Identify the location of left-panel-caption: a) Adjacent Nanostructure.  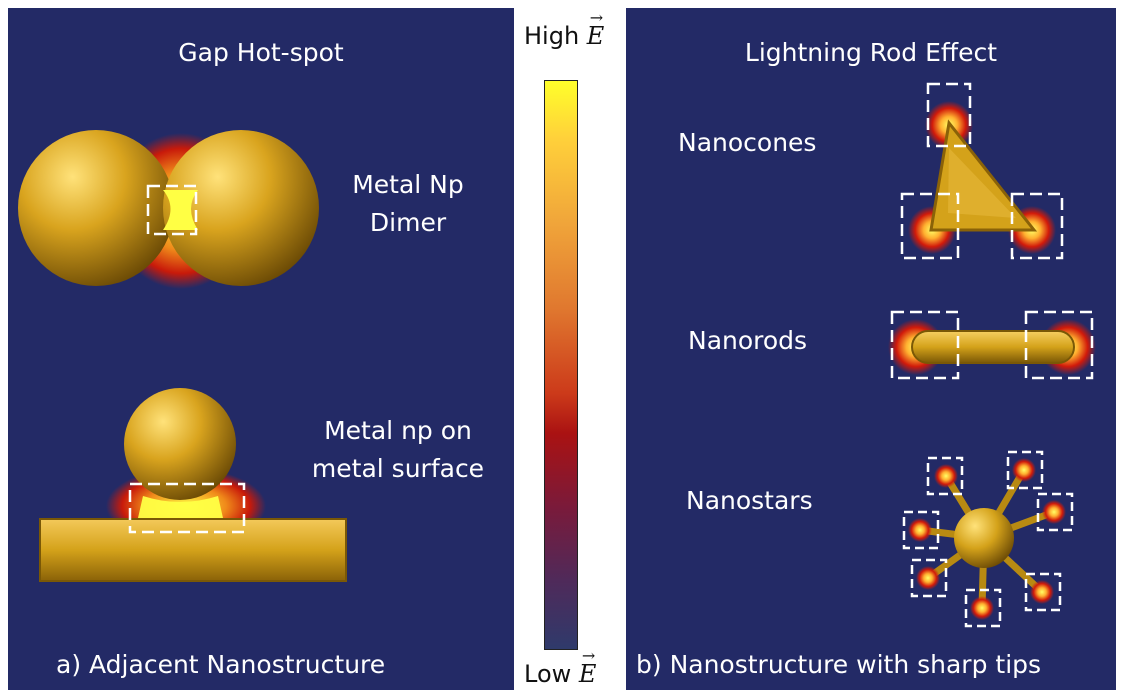
(221, 664).